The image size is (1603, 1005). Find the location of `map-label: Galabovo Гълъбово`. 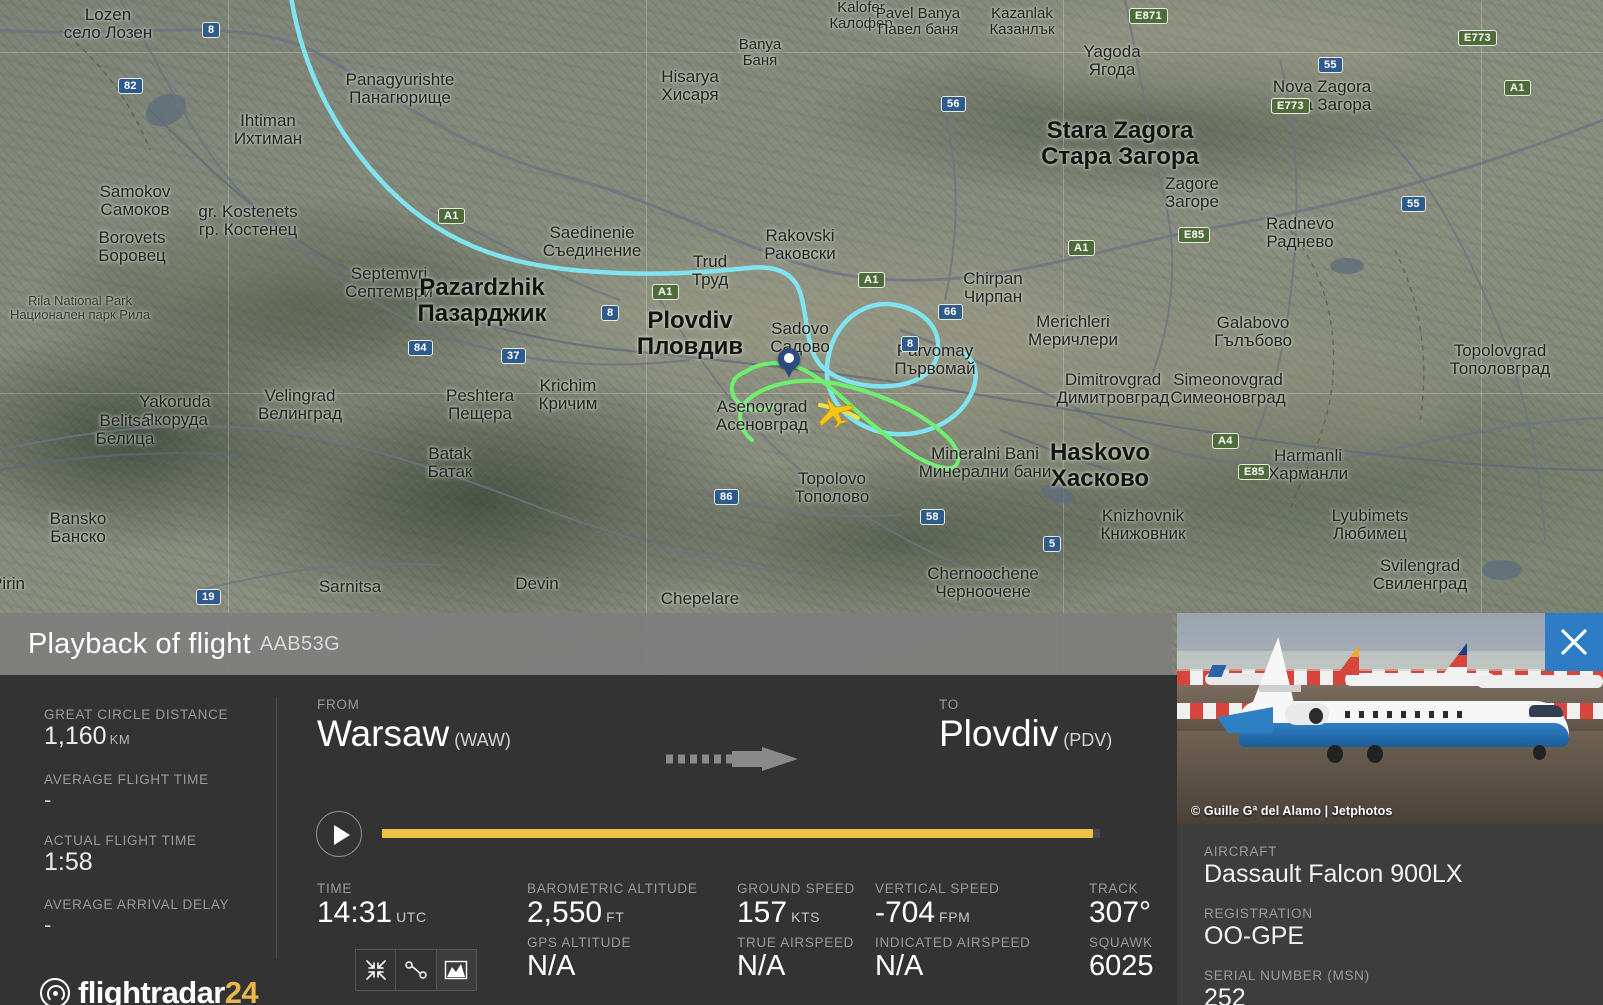

map-label: Galabovo Гълъбово is located at coordinates (1253, 332).